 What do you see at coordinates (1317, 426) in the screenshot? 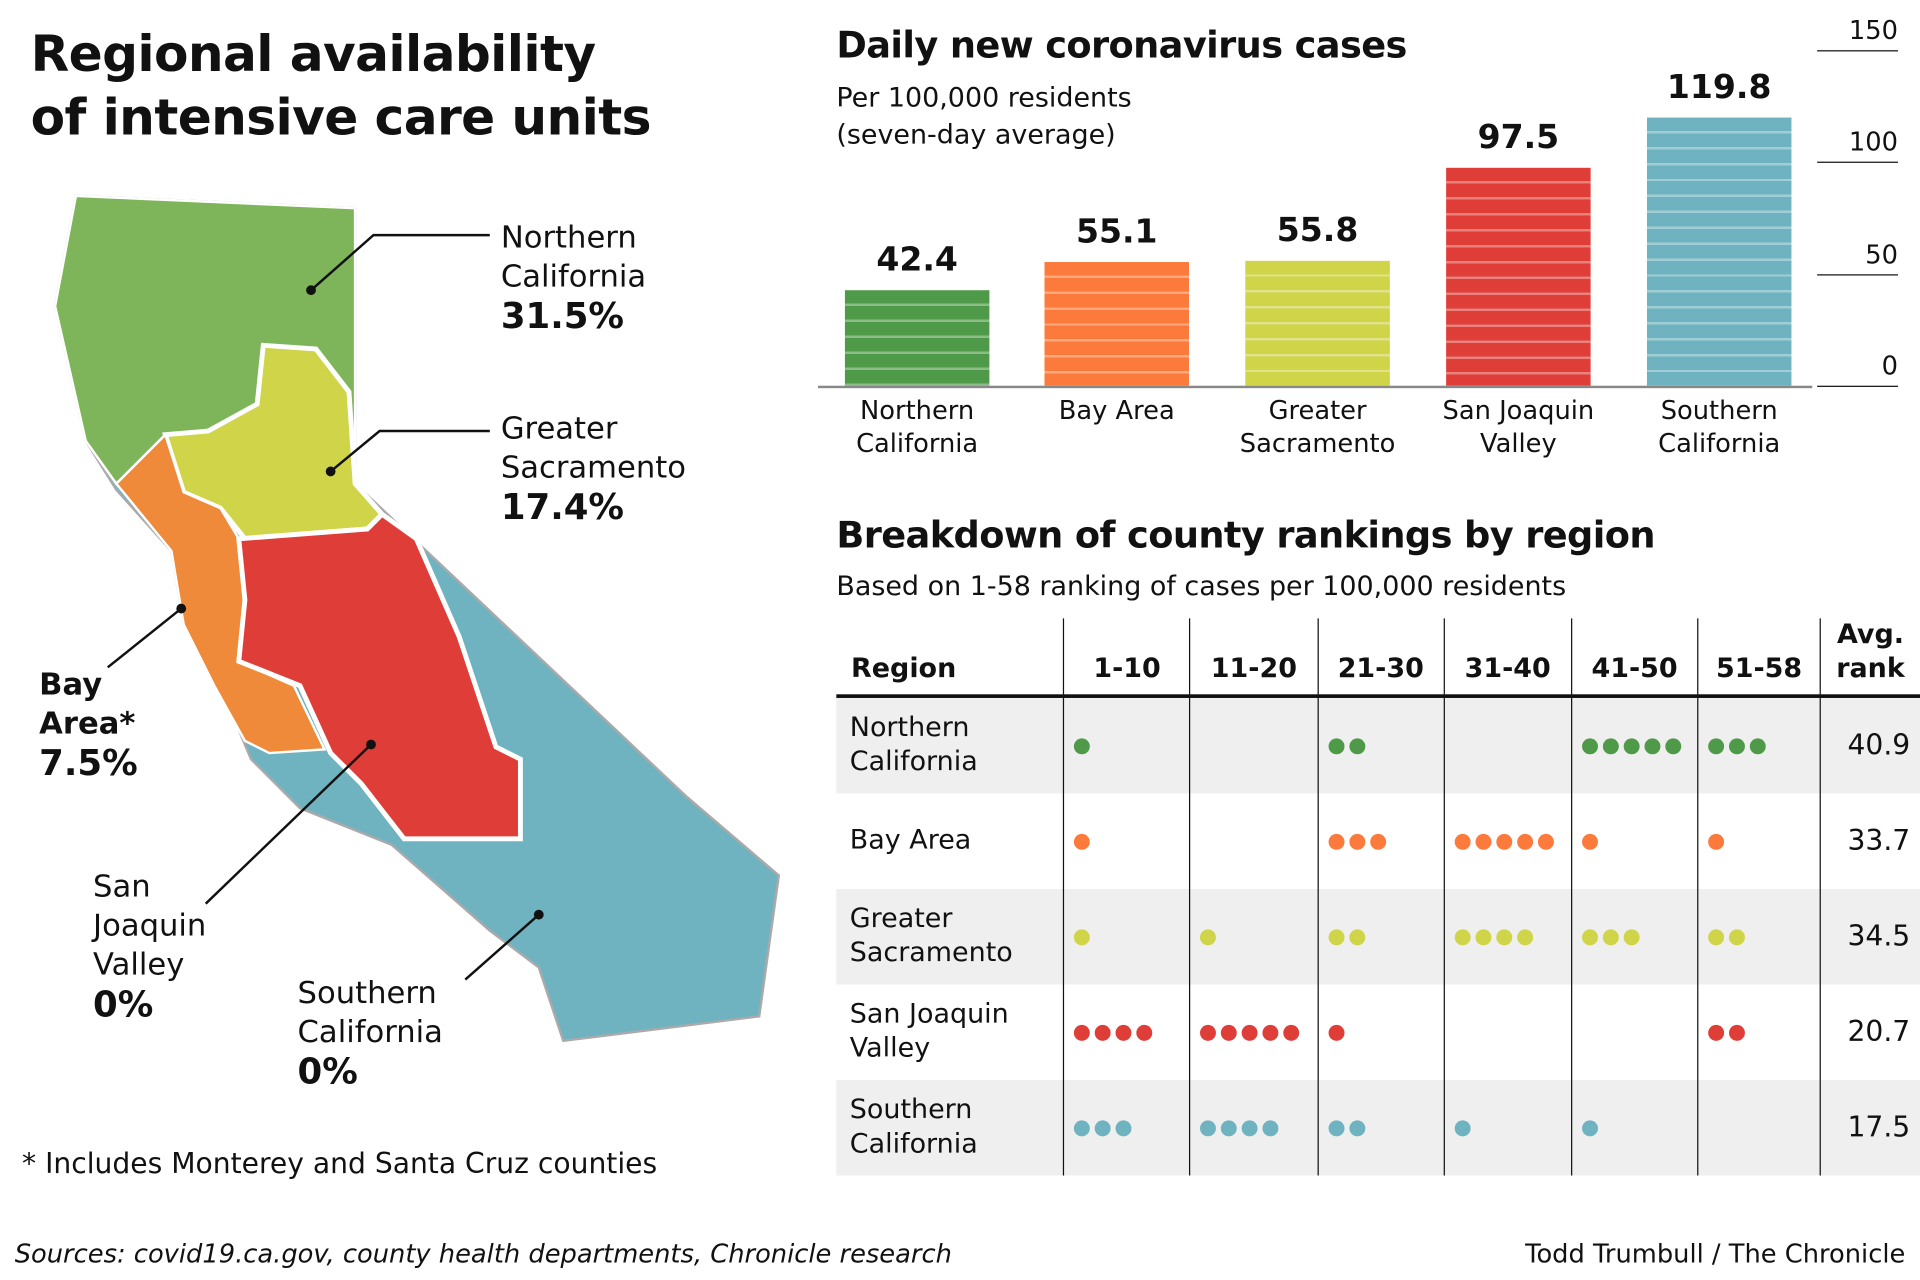
I see `x-tick-label: Greater Sacramento` at bounding box center [1317, 426].